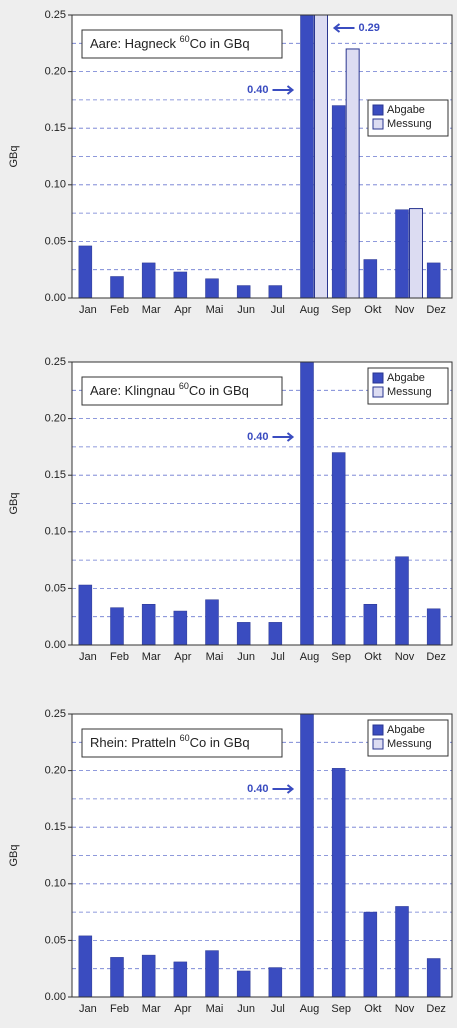 The image size is (457, 1028). I want to click on chart-title: Aare: Hagneck 60Co in GBq, so click(170, 42).